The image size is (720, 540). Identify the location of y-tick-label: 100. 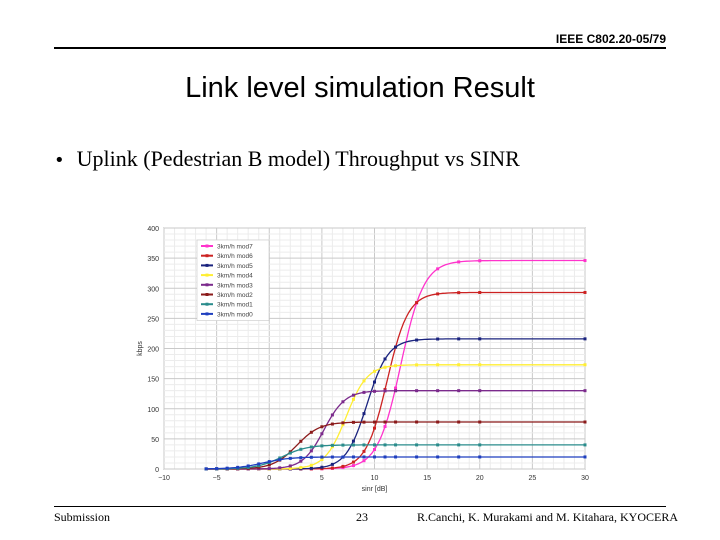
(153, 410).